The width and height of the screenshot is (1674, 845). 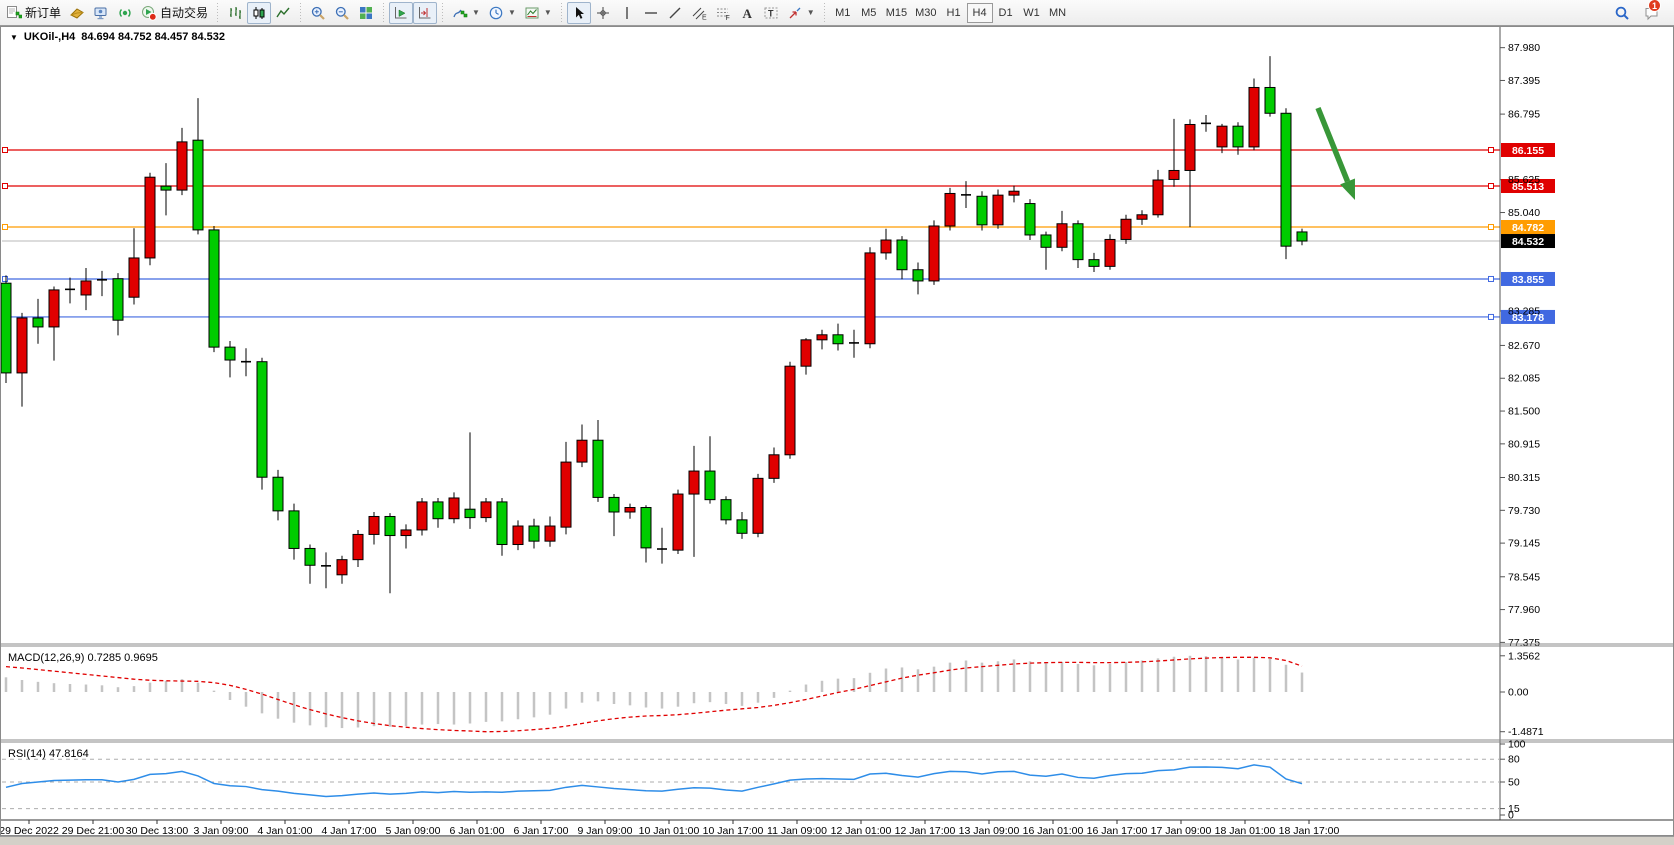 What do you see at coordinates (797, 830) in the screenshot?
I see `time-tick-label: 11 Jan 09:00` at bounding box center [797, 830].